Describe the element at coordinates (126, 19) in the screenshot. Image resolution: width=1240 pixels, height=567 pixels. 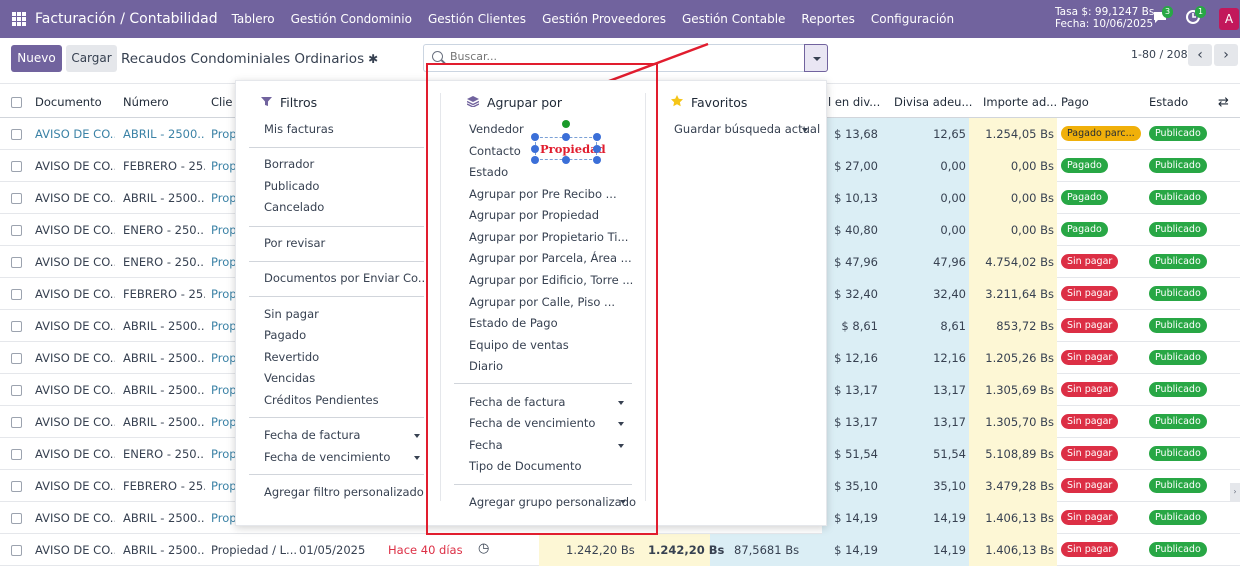
I see `app-title: Facturación / Contabilidad` at that location.